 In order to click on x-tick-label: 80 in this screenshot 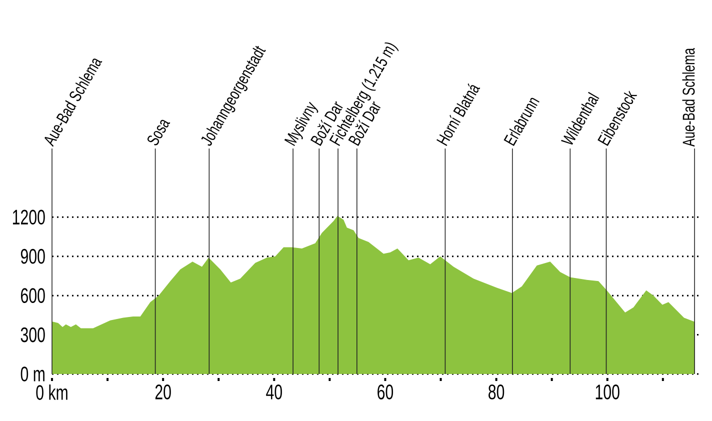, I will do `click(496, 392)`.